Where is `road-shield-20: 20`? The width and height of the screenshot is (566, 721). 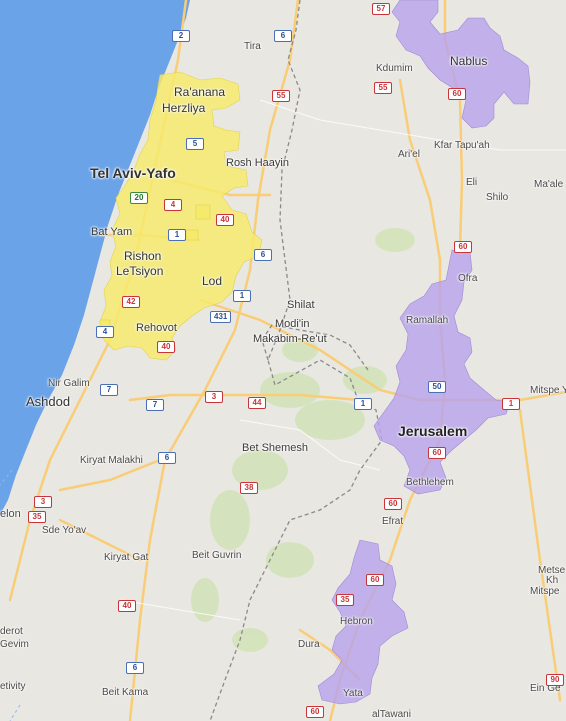
road-shield-20: 20 is located at coordinates (139, 198).